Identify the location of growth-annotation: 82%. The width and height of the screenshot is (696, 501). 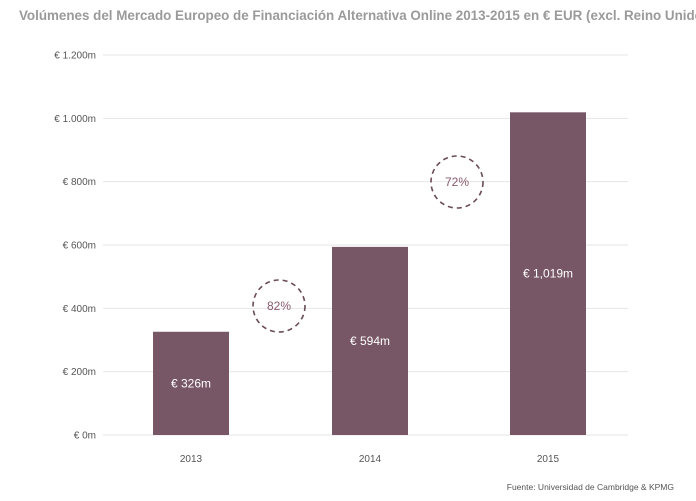
(279, 306).